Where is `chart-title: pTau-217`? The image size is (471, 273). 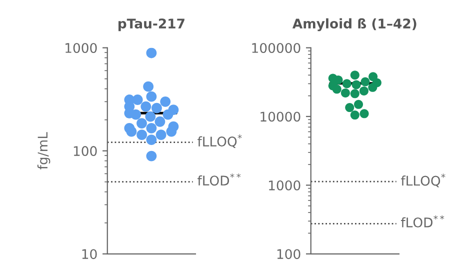
chart-title: pTau-217 is located at coordinates (151, 25).